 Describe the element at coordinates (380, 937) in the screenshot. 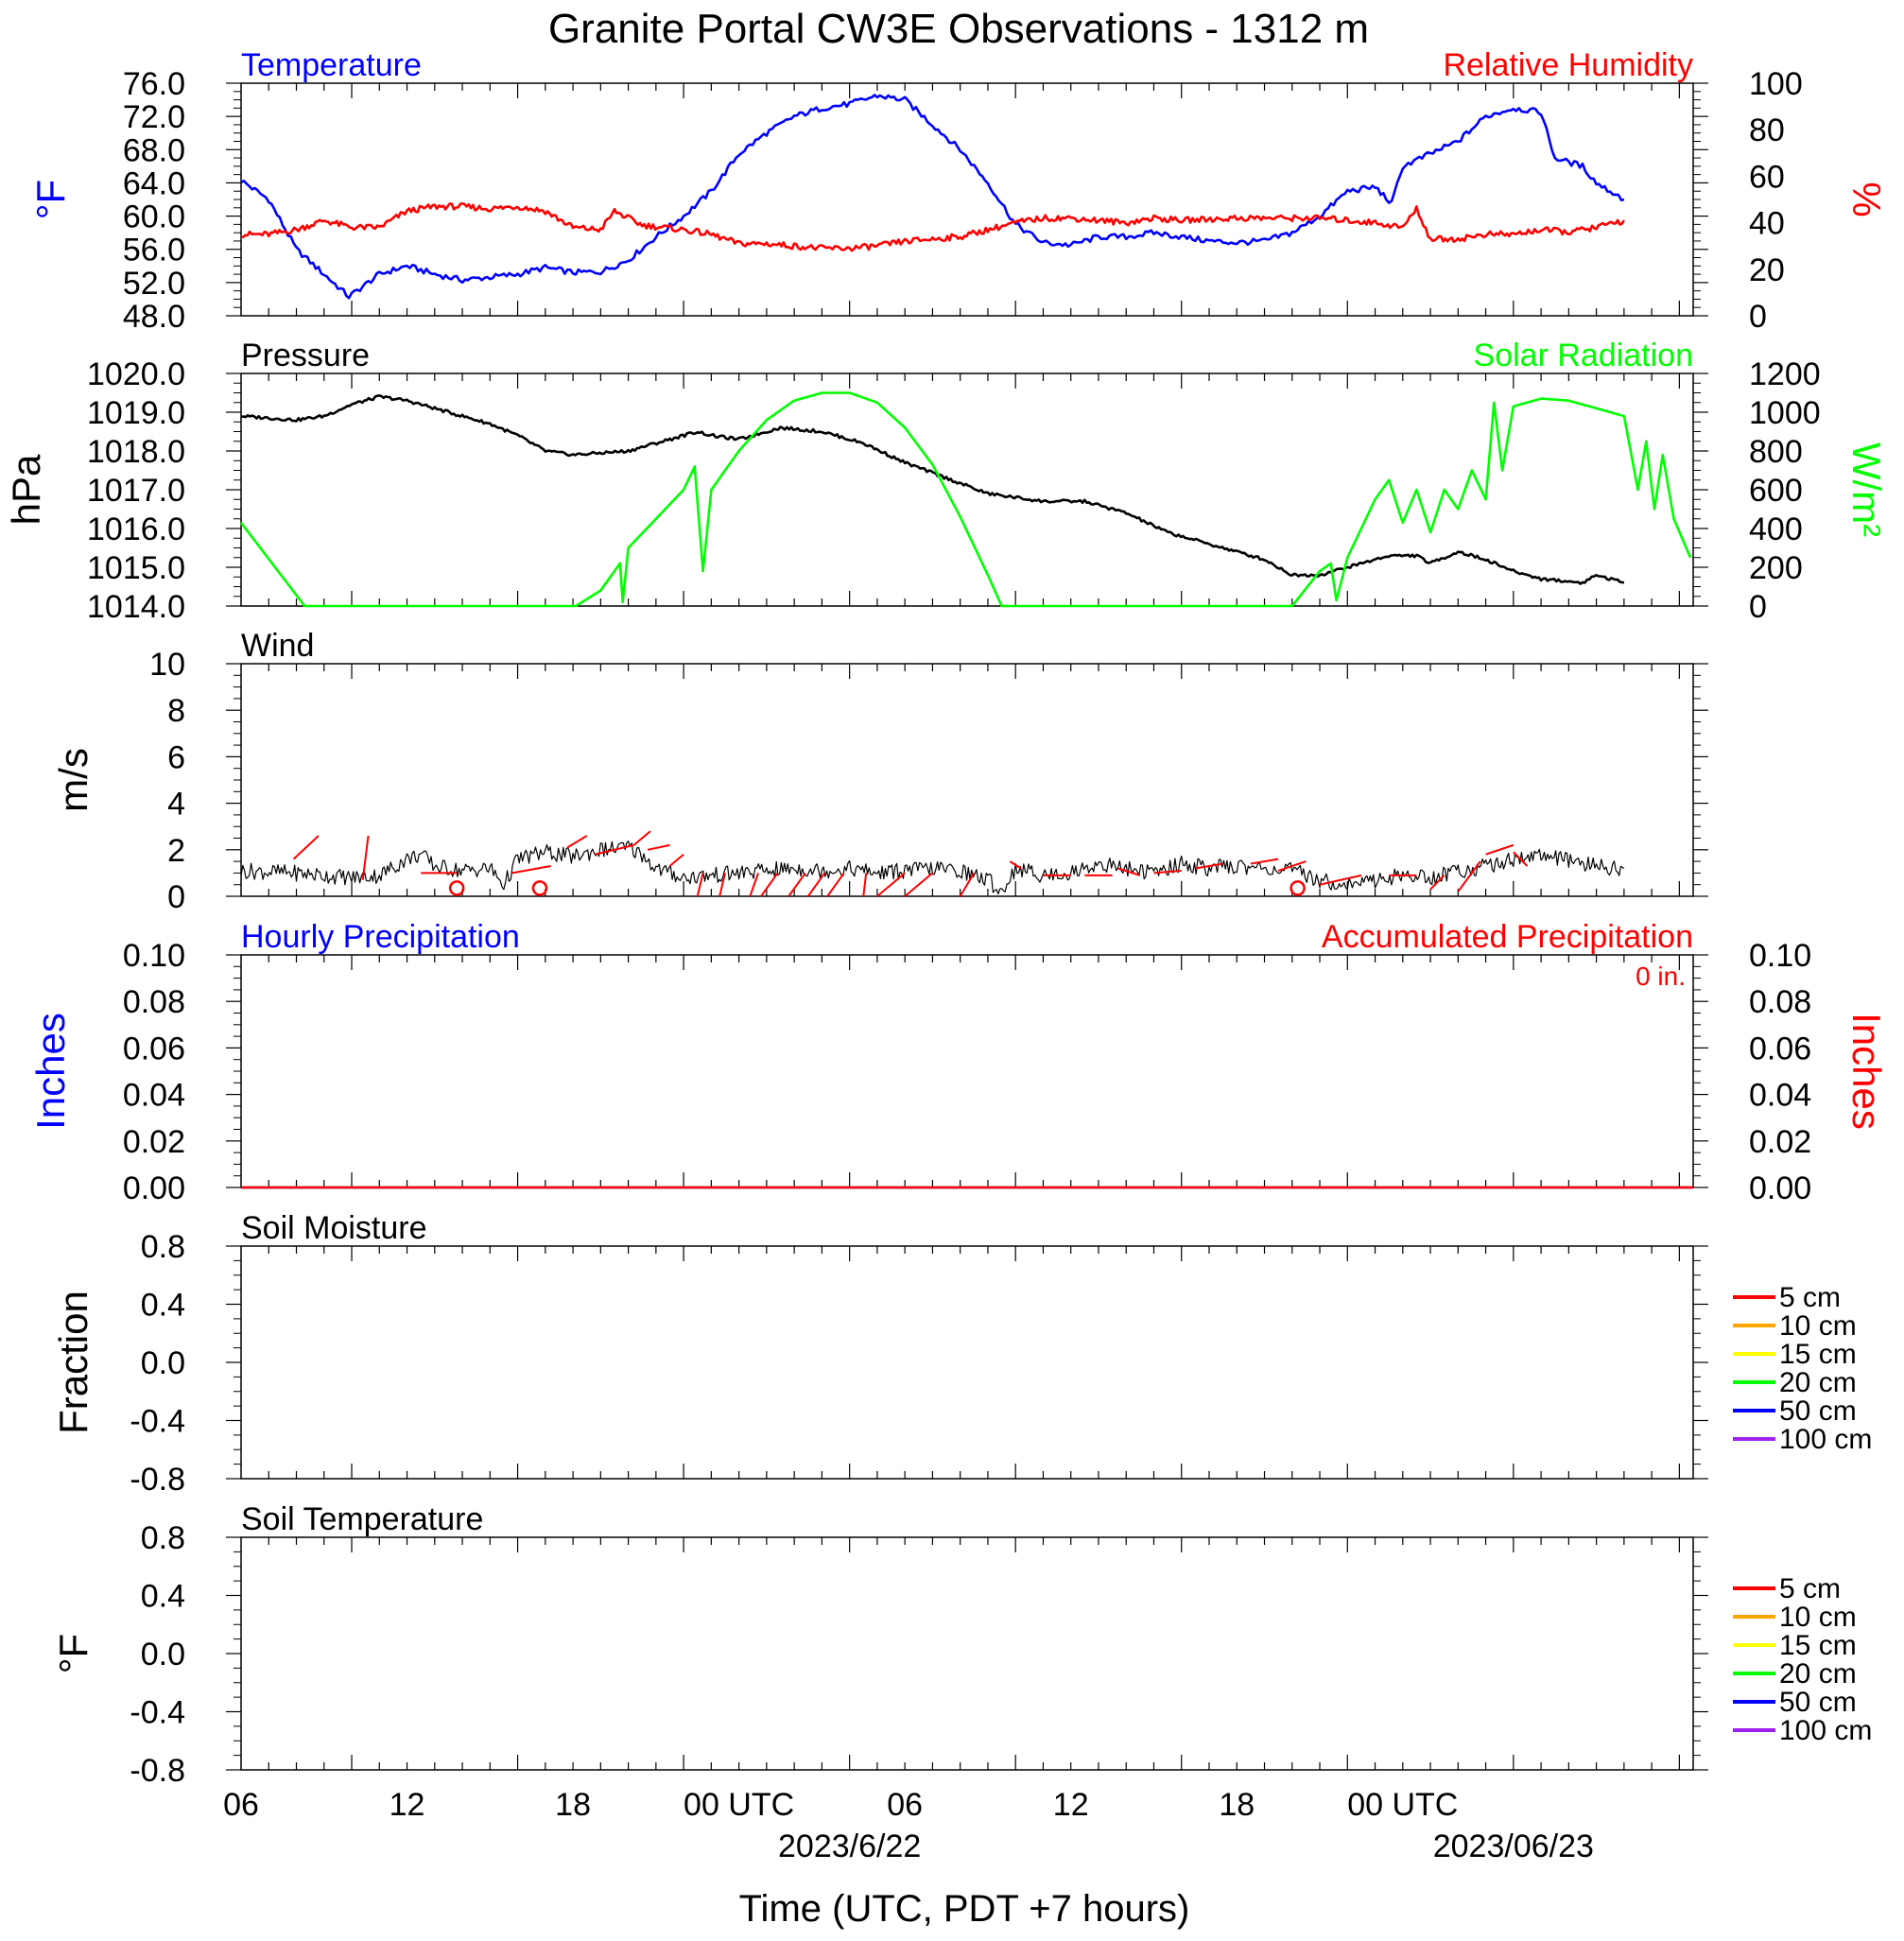

I see `panel-title-left: Hourly Precipitation` at that location.